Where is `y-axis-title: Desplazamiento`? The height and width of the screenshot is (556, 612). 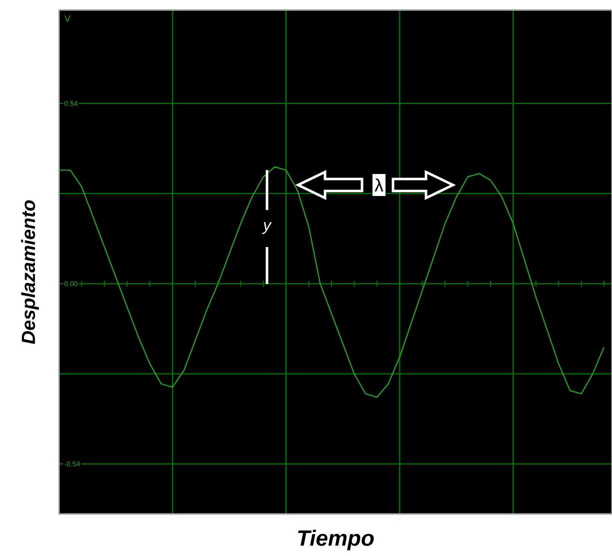
y-axis-title: Desplazamiento is located at coordinates (30, 272).